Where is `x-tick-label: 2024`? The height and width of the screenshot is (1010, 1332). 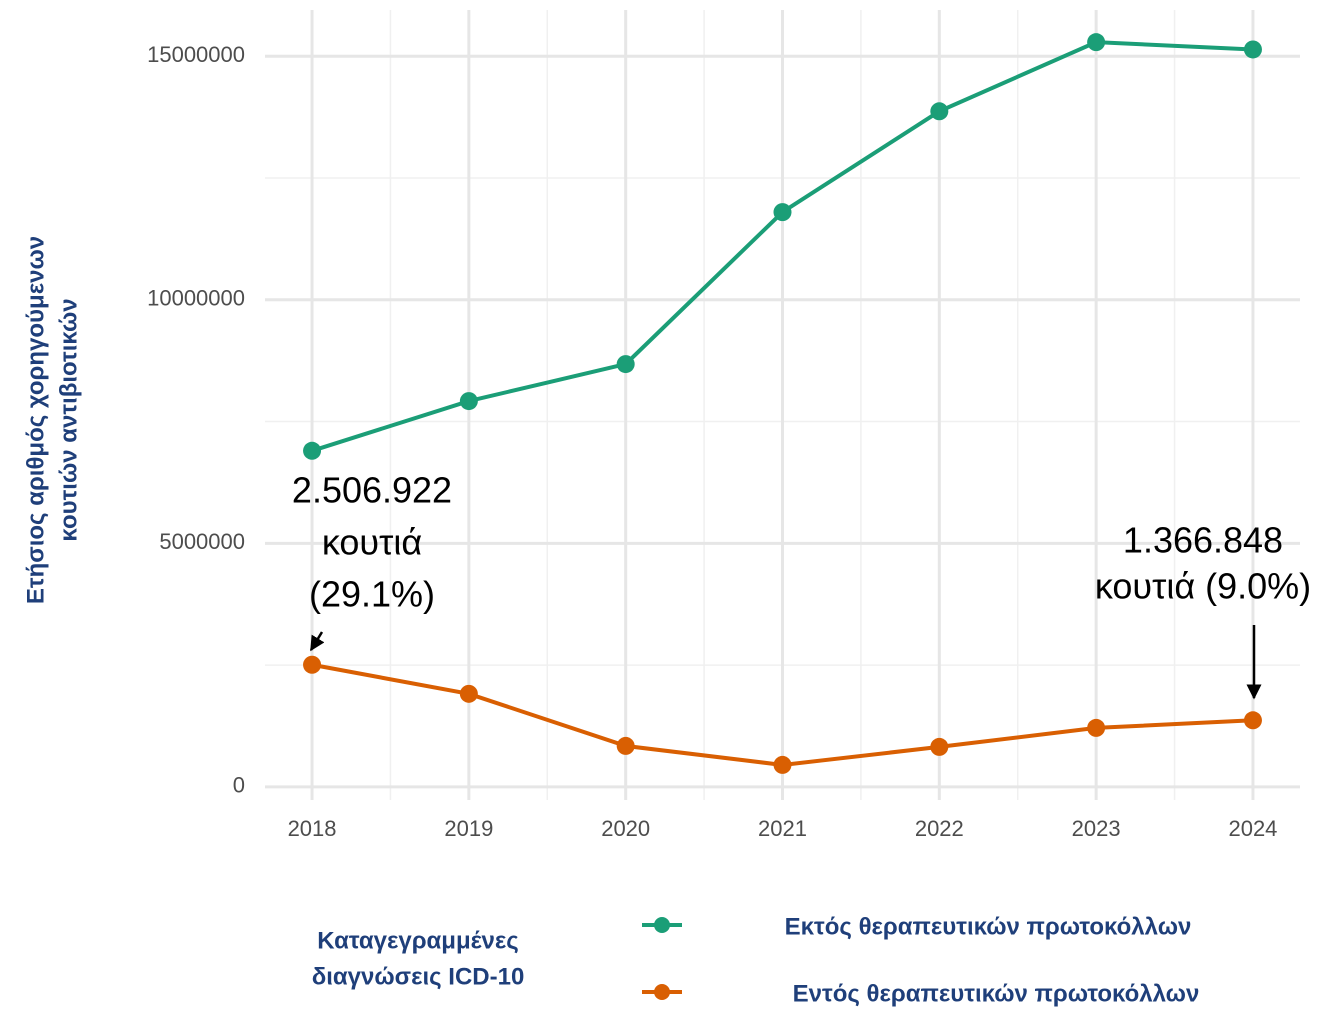
x-tick-label: 2024 is located at coordinates (1252, 828).